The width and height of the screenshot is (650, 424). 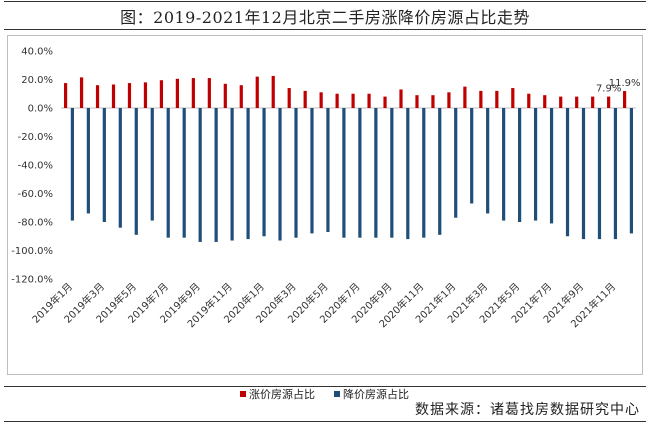 What do you see at coordinates (282, 394) in the screenshot?
I see `legend-label-rise: 涨价房源占比` at bounding box center [282, 394].